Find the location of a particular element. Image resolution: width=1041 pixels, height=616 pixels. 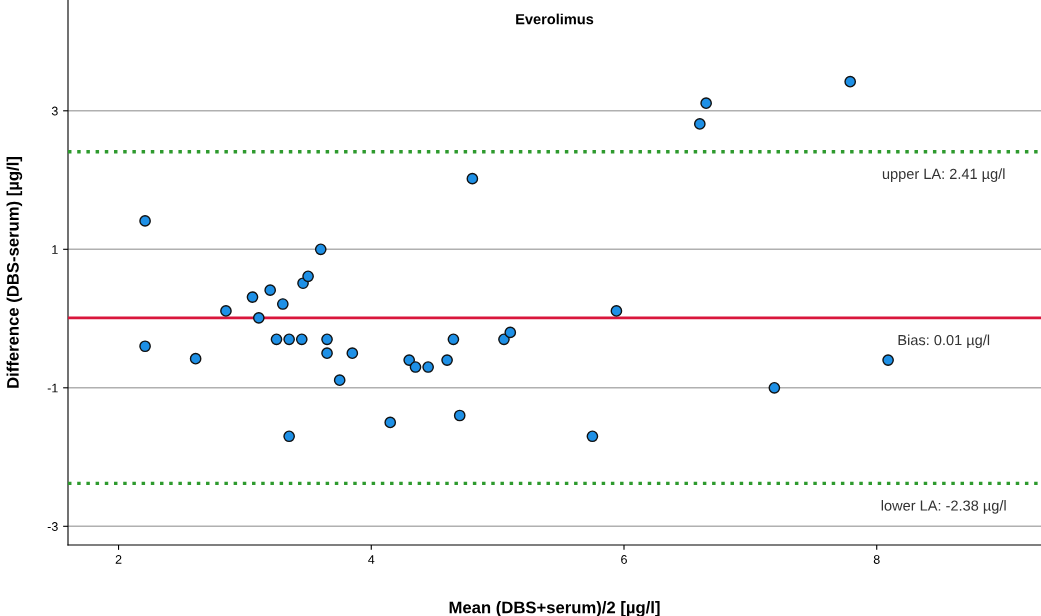

x-tick-label: 6 is located at coordinates (624, 559).